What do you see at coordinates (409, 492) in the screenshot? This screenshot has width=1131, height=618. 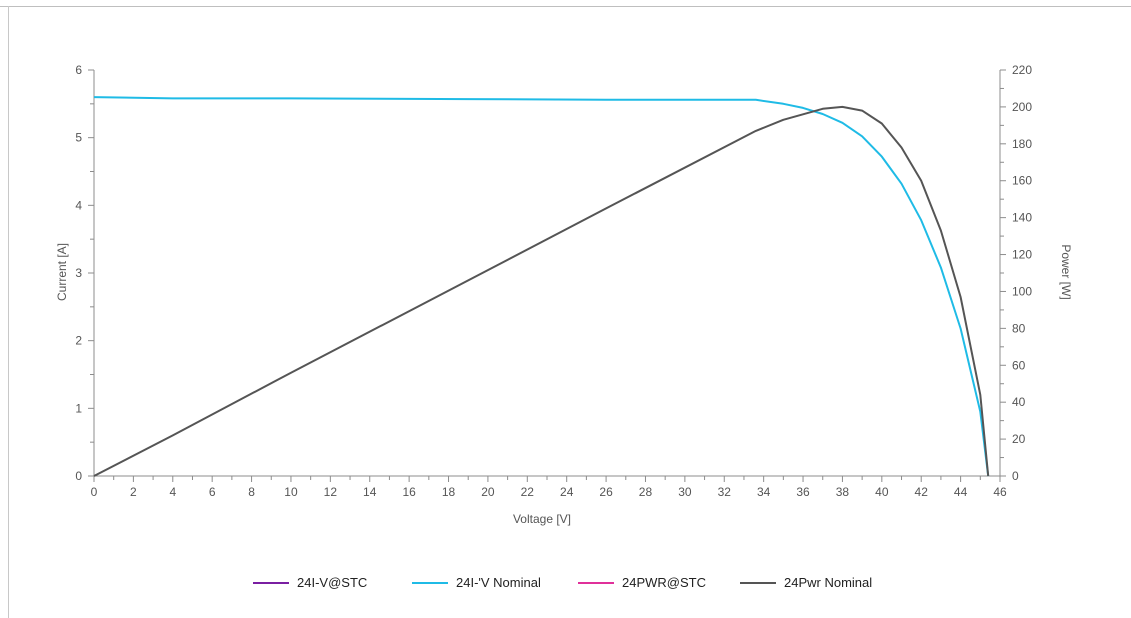 I see `x-tick-label: 16` at bounding box center [409, 492].